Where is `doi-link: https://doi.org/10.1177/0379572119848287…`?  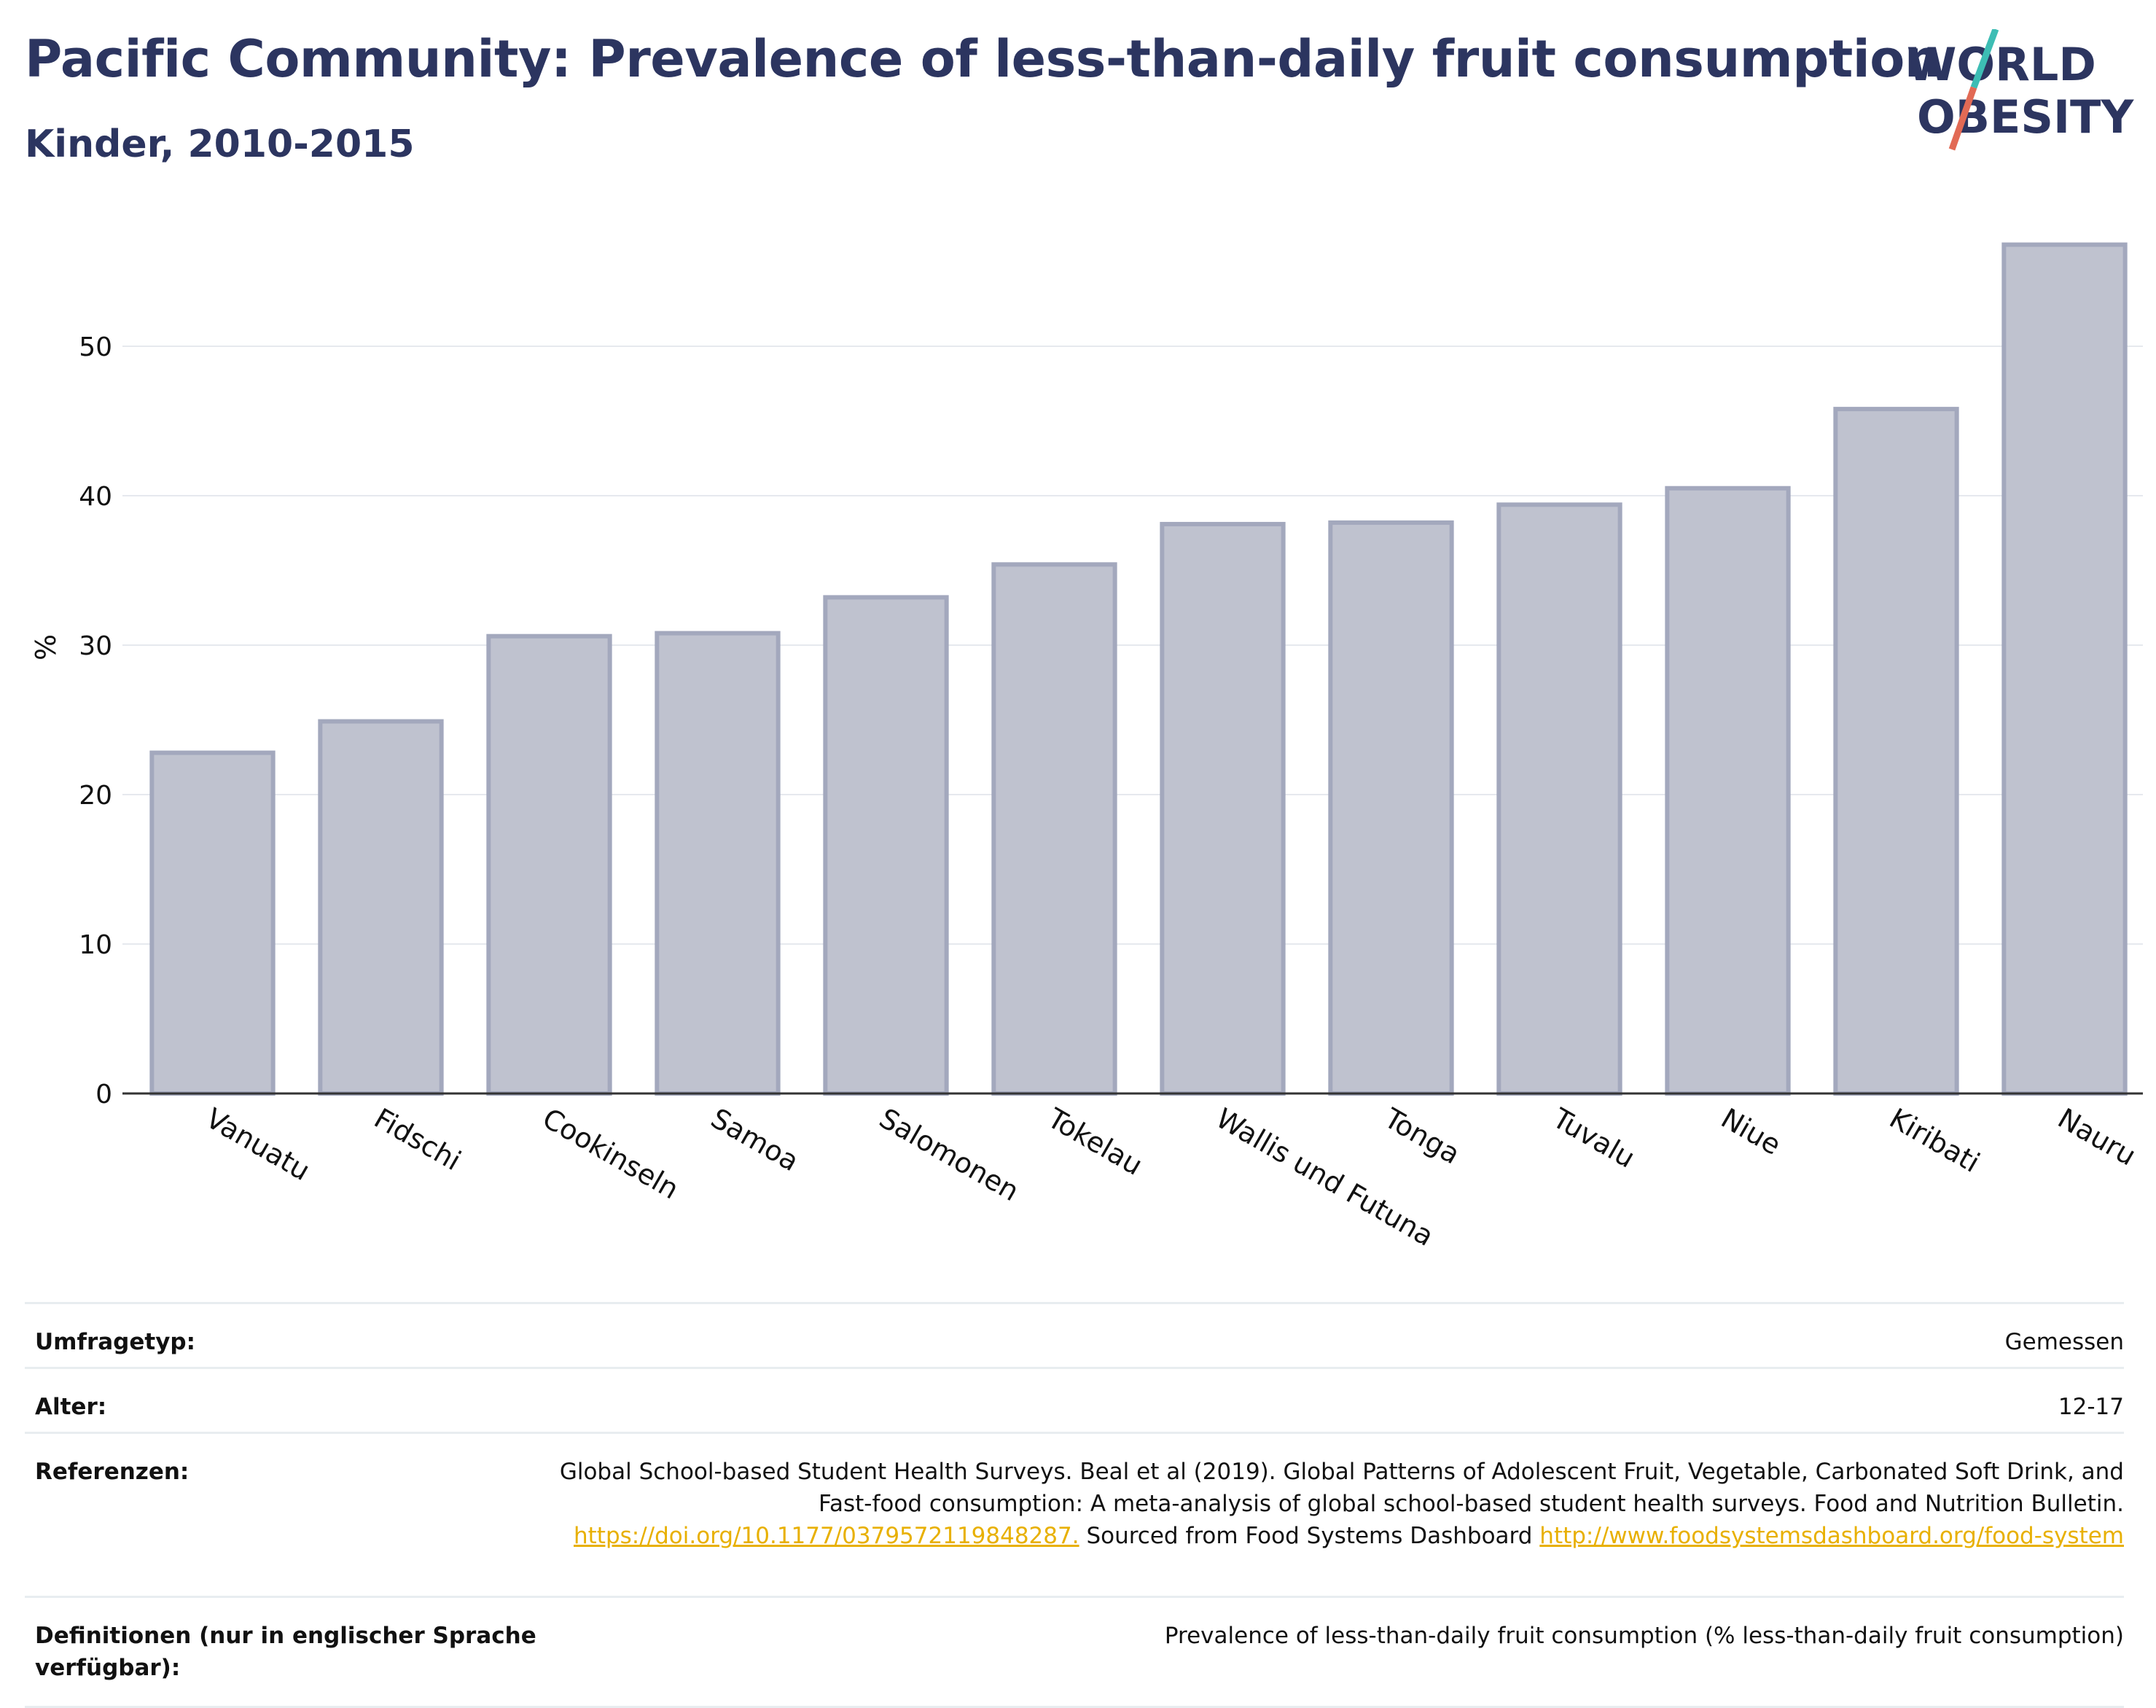
doi-link: https://doi.org/10.1177/0379572119848287… is located at coordinates (827, 1536).